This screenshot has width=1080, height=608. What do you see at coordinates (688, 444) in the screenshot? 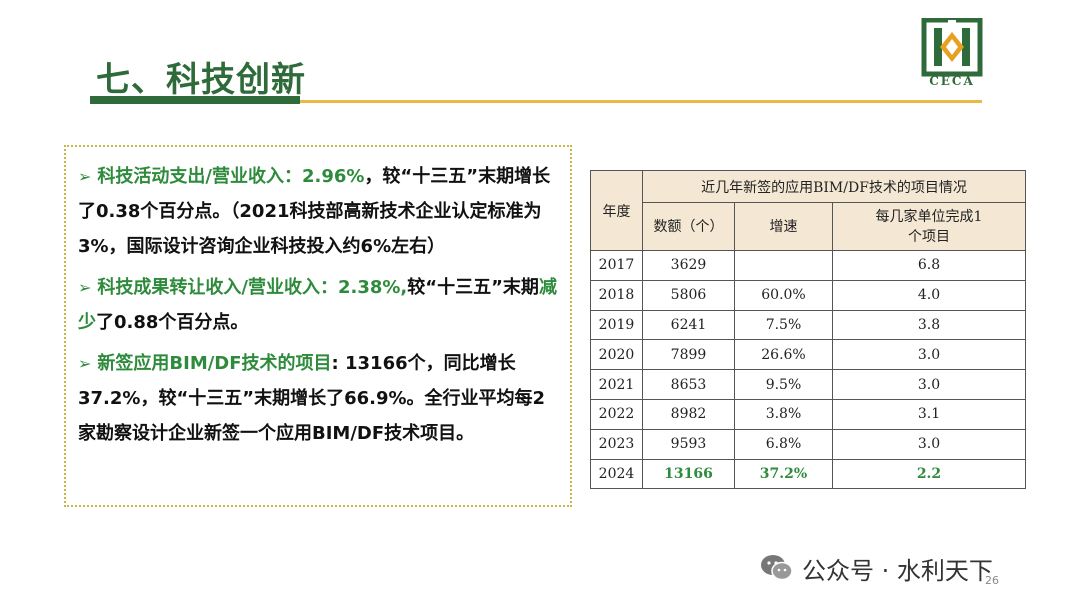
I see `cell-amount: 9593` at bounding box center [688, 444].